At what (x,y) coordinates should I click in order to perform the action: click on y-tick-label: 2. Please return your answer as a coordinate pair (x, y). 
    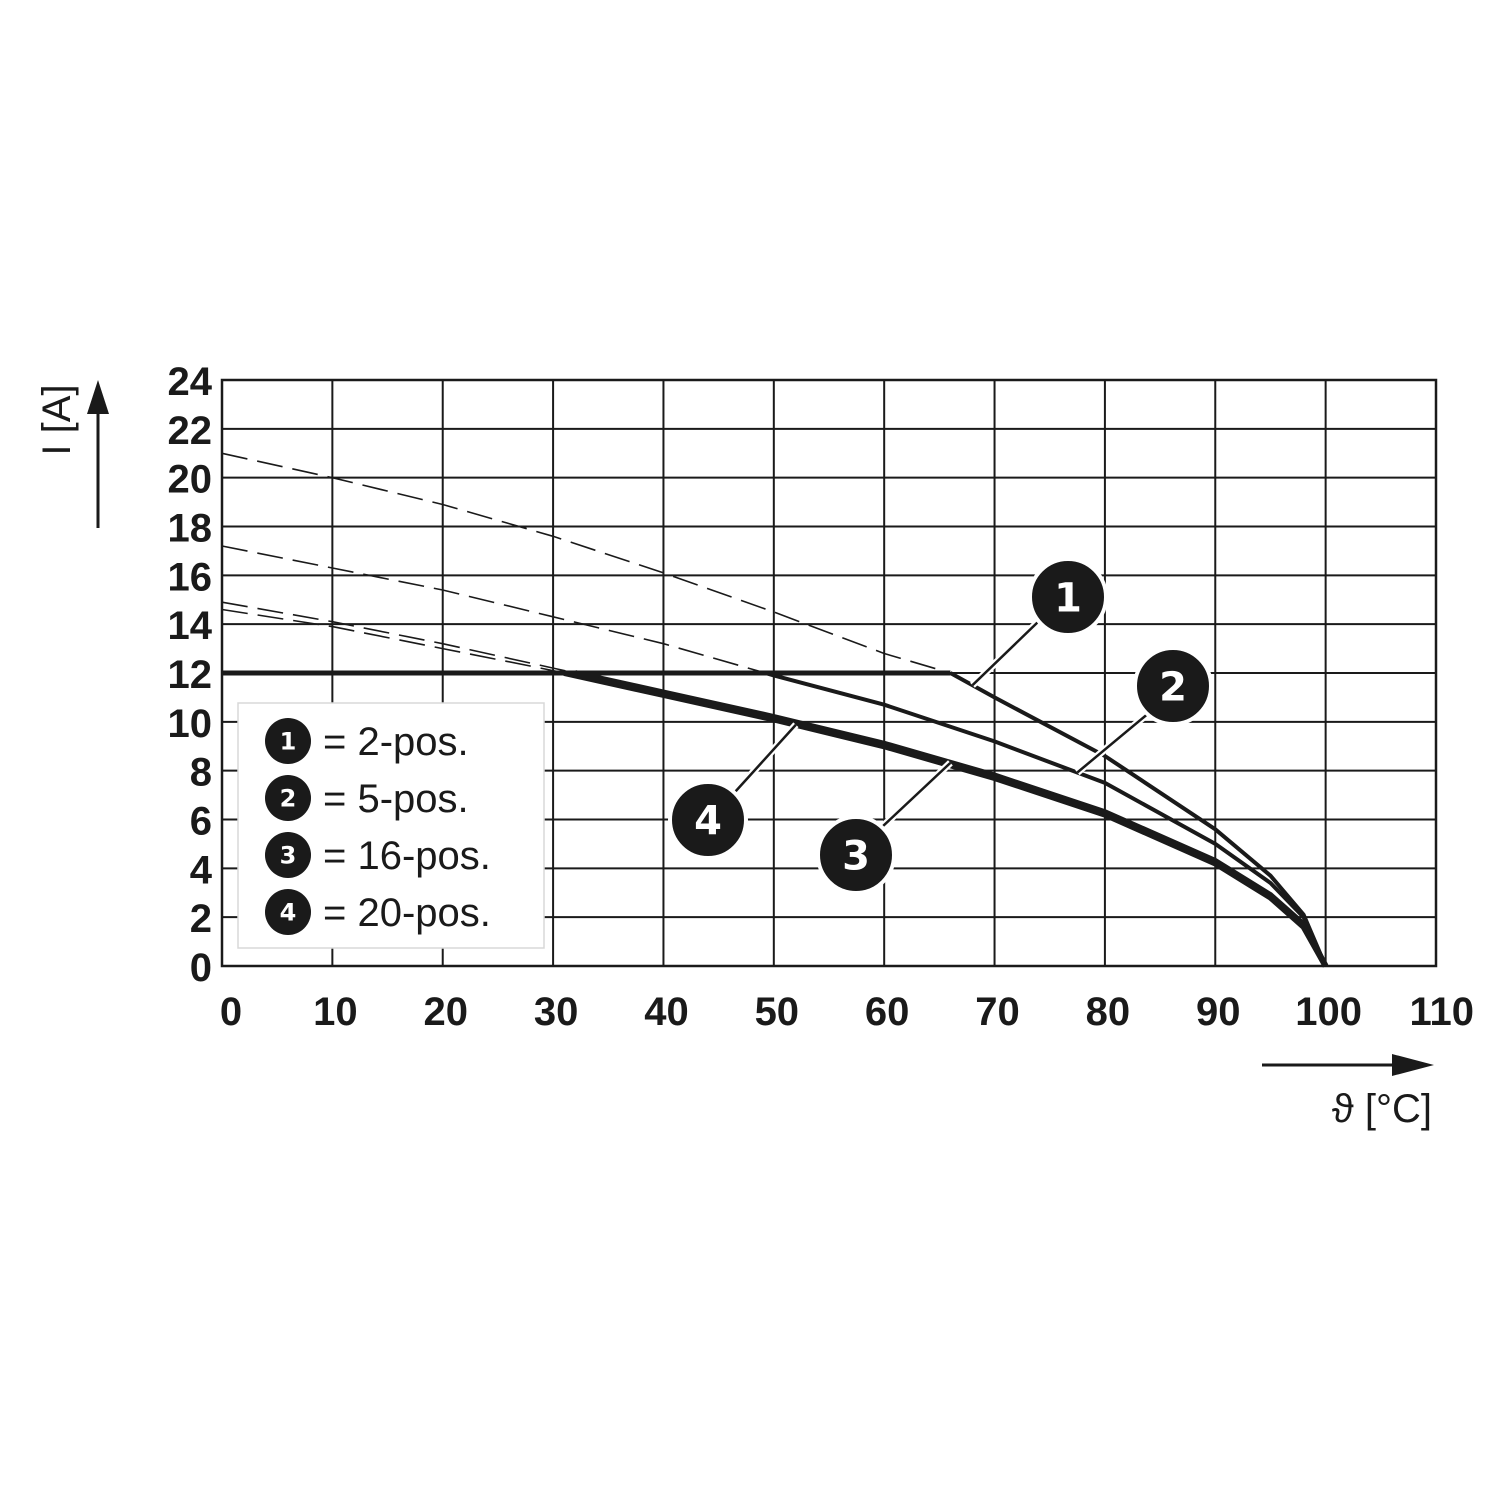
    Looking at the image, I should click on (201, 919).